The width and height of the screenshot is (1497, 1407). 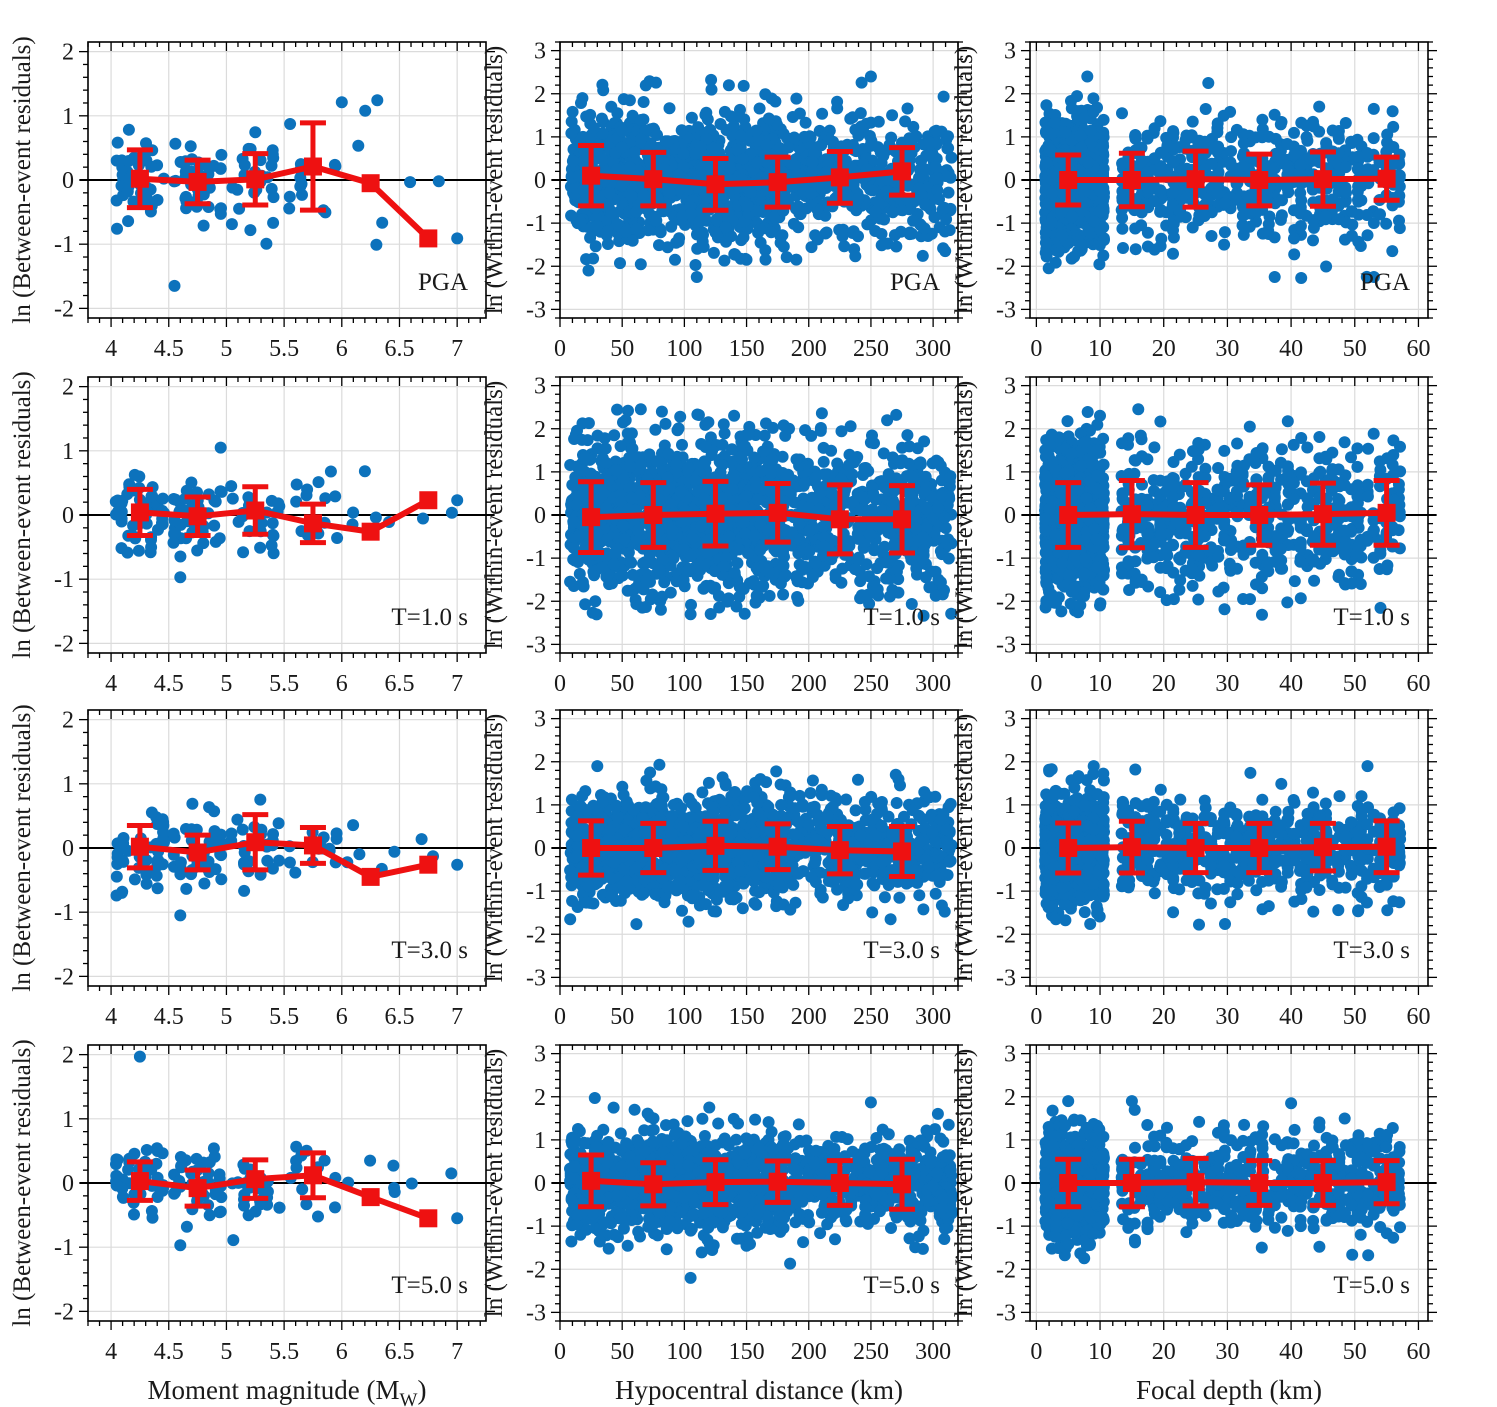 I want to click on svg-text: 200, so click(x=809, y=349).